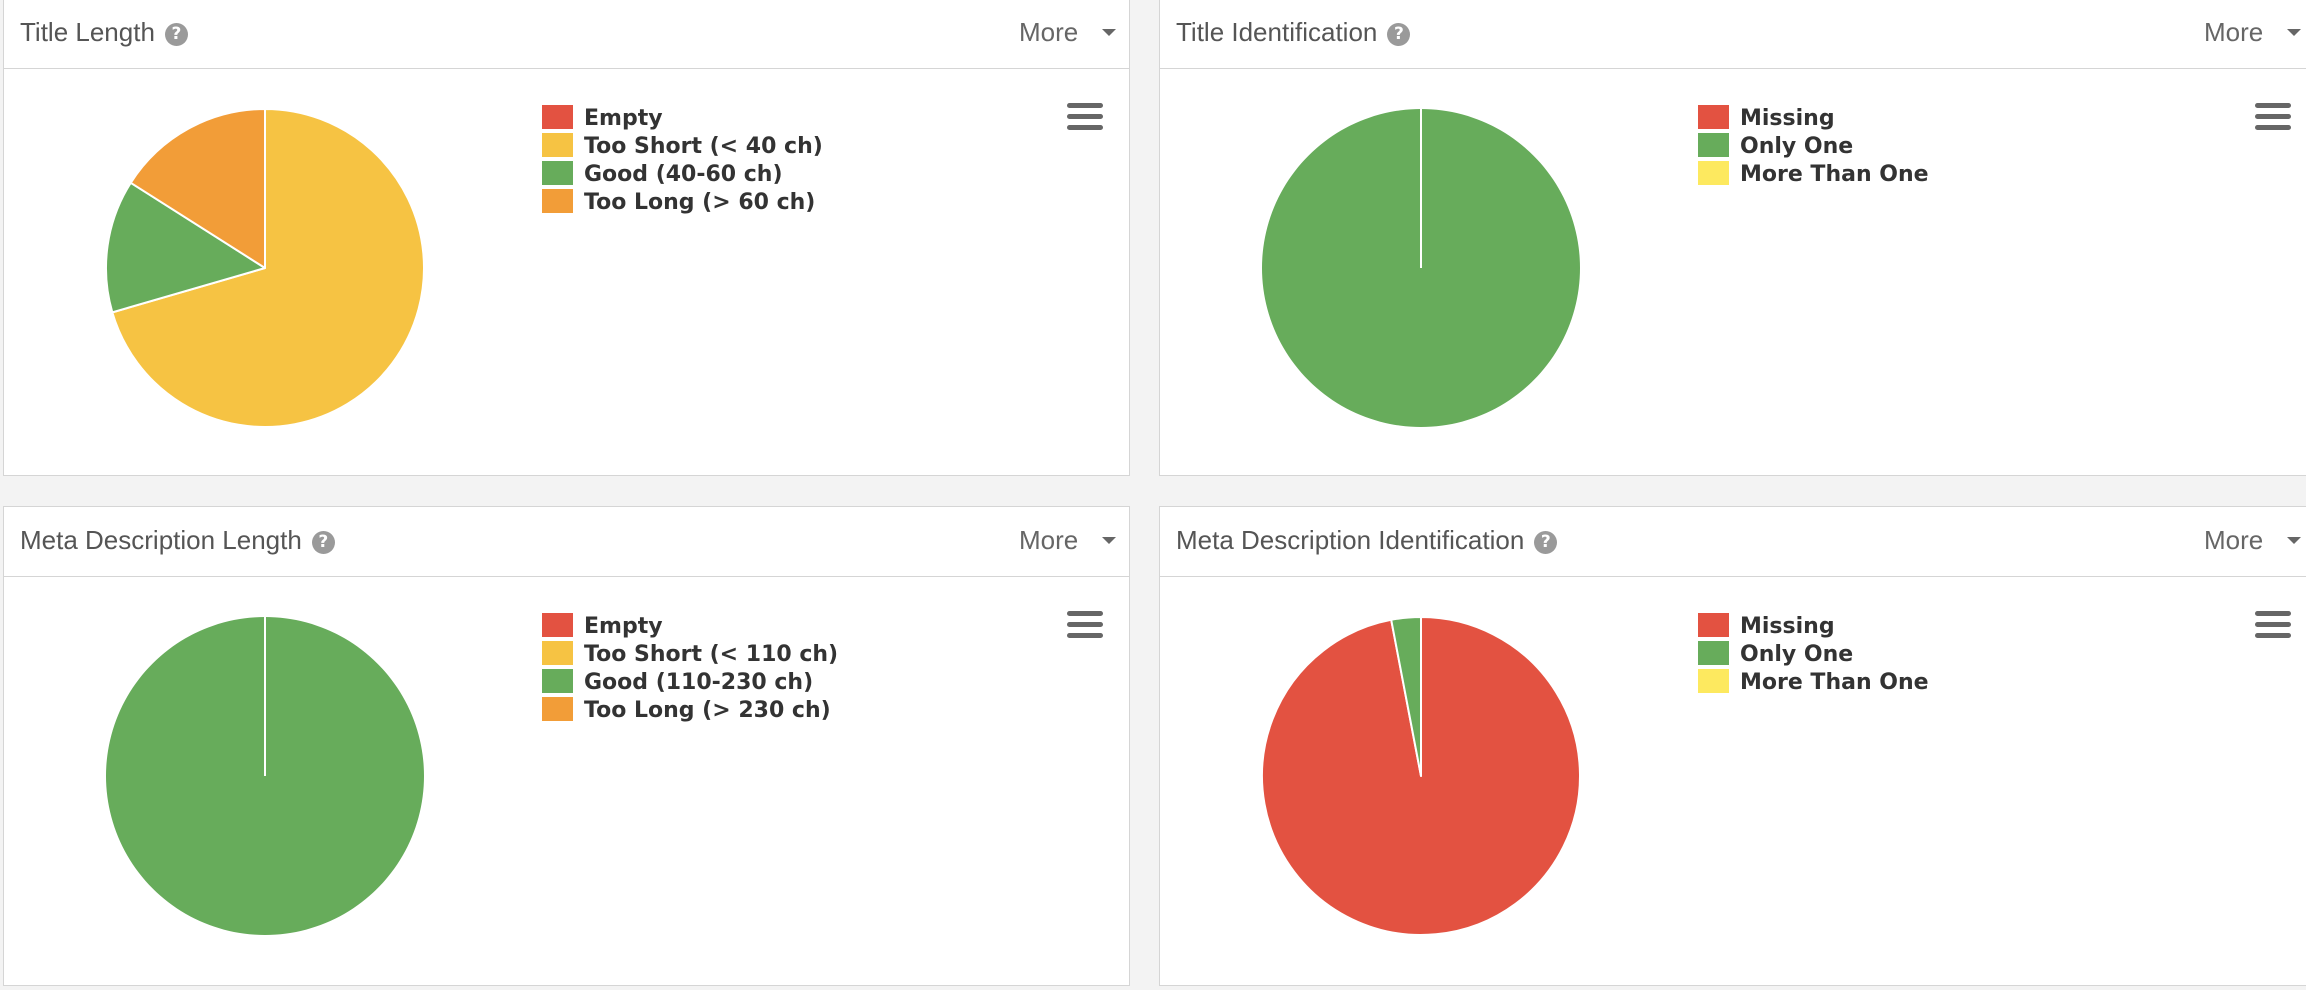  Describe the element at coordinates (711, 654) in the screenshot. I see `legend-label: Too Short (< 110 ch)` at that location.